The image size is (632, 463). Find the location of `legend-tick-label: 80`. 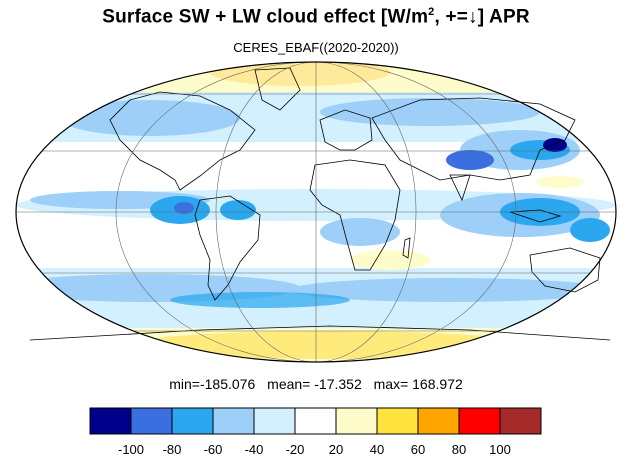

legend-tick-label: 80 is located at coordinates (459, 449).